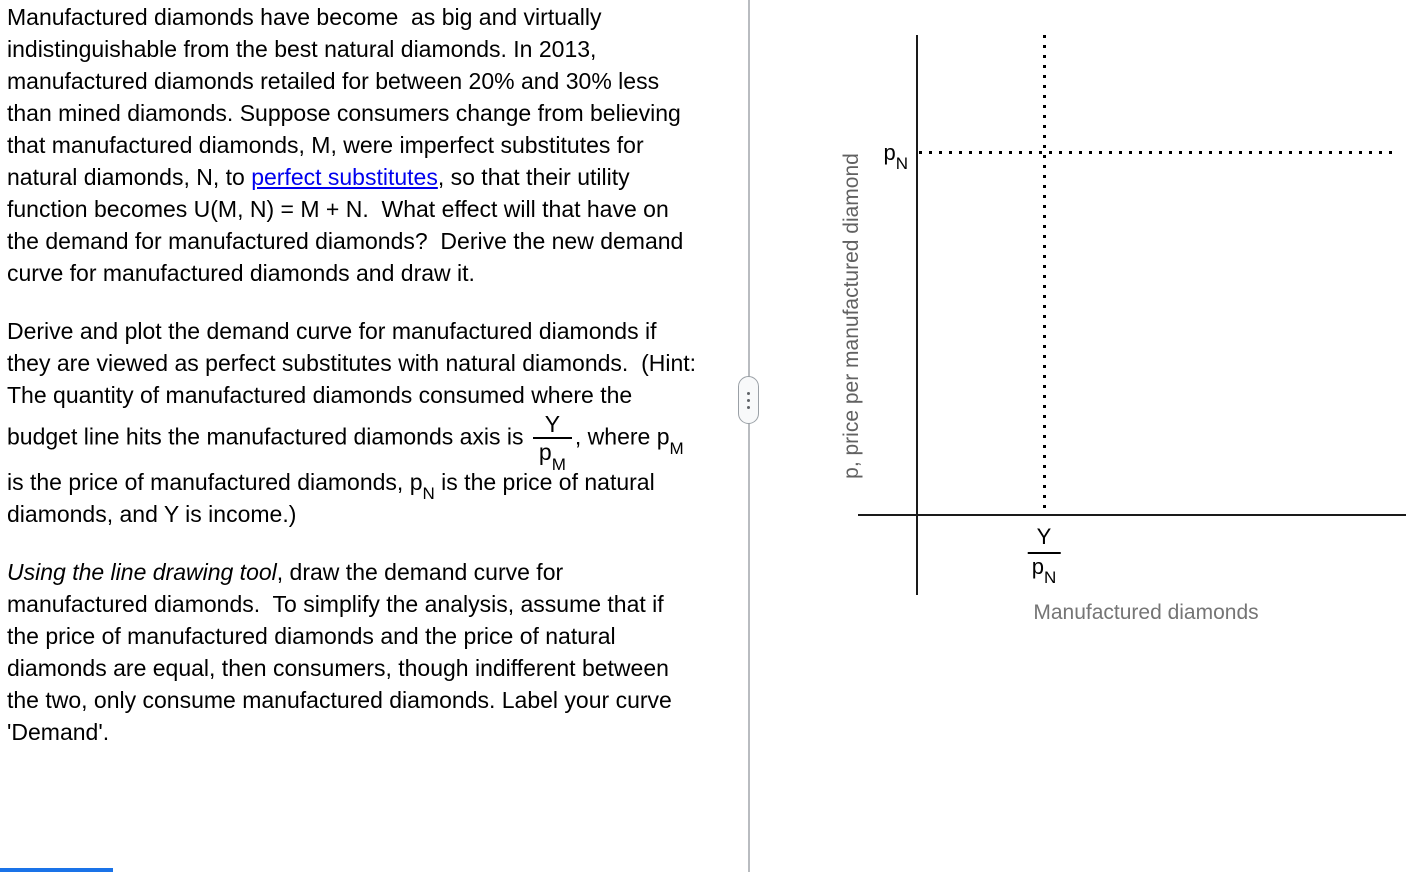  Describe the element at coordinates (1044, 536) in the screenshot. I see `quantity-fraction-numerator: Y` at that location.